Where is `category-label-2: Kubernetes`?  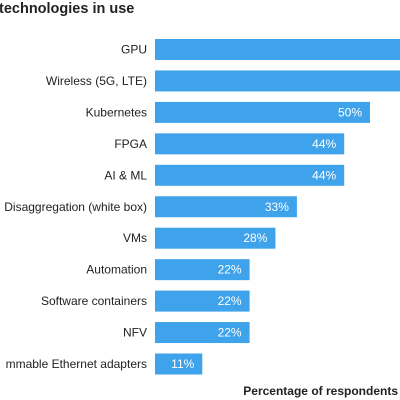 category-label-2: Kubernetes is located at coordinates (116, 112).